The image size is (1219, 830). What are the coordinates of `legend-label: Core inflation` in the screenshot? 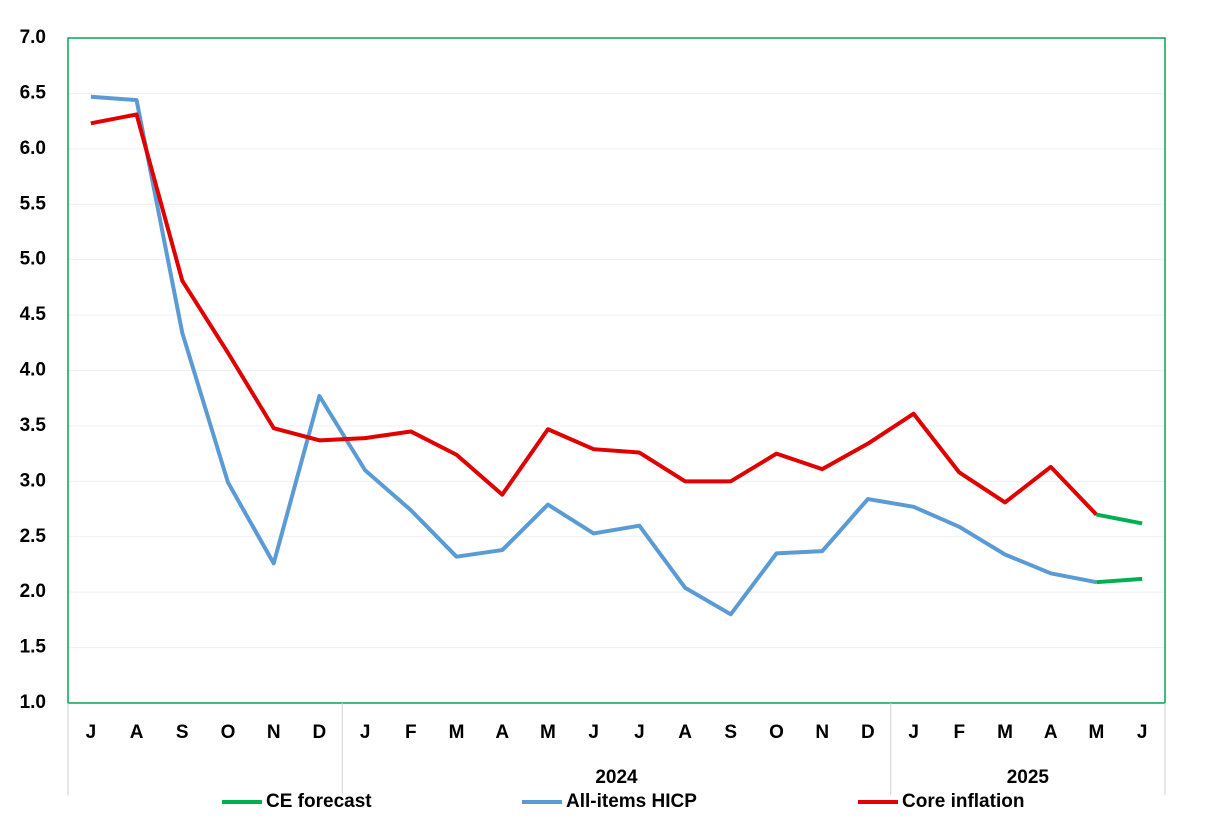 It's located at (963, 801).